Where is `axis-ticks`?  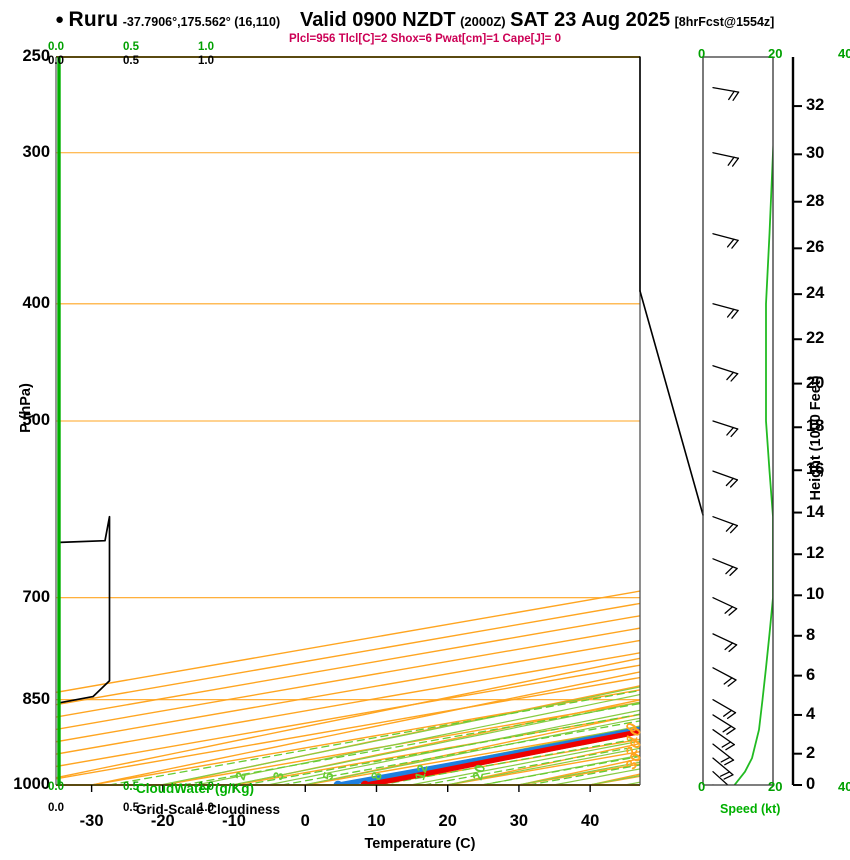 axis-ticks is located at coordinates (340, 788).